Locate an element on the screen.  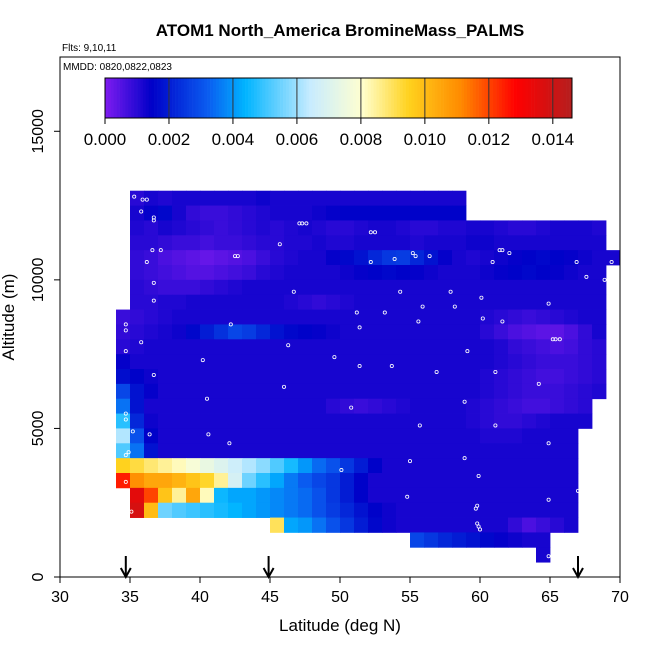
colorbar-tick-label: 0.014 is located at coordinates (553, 139).